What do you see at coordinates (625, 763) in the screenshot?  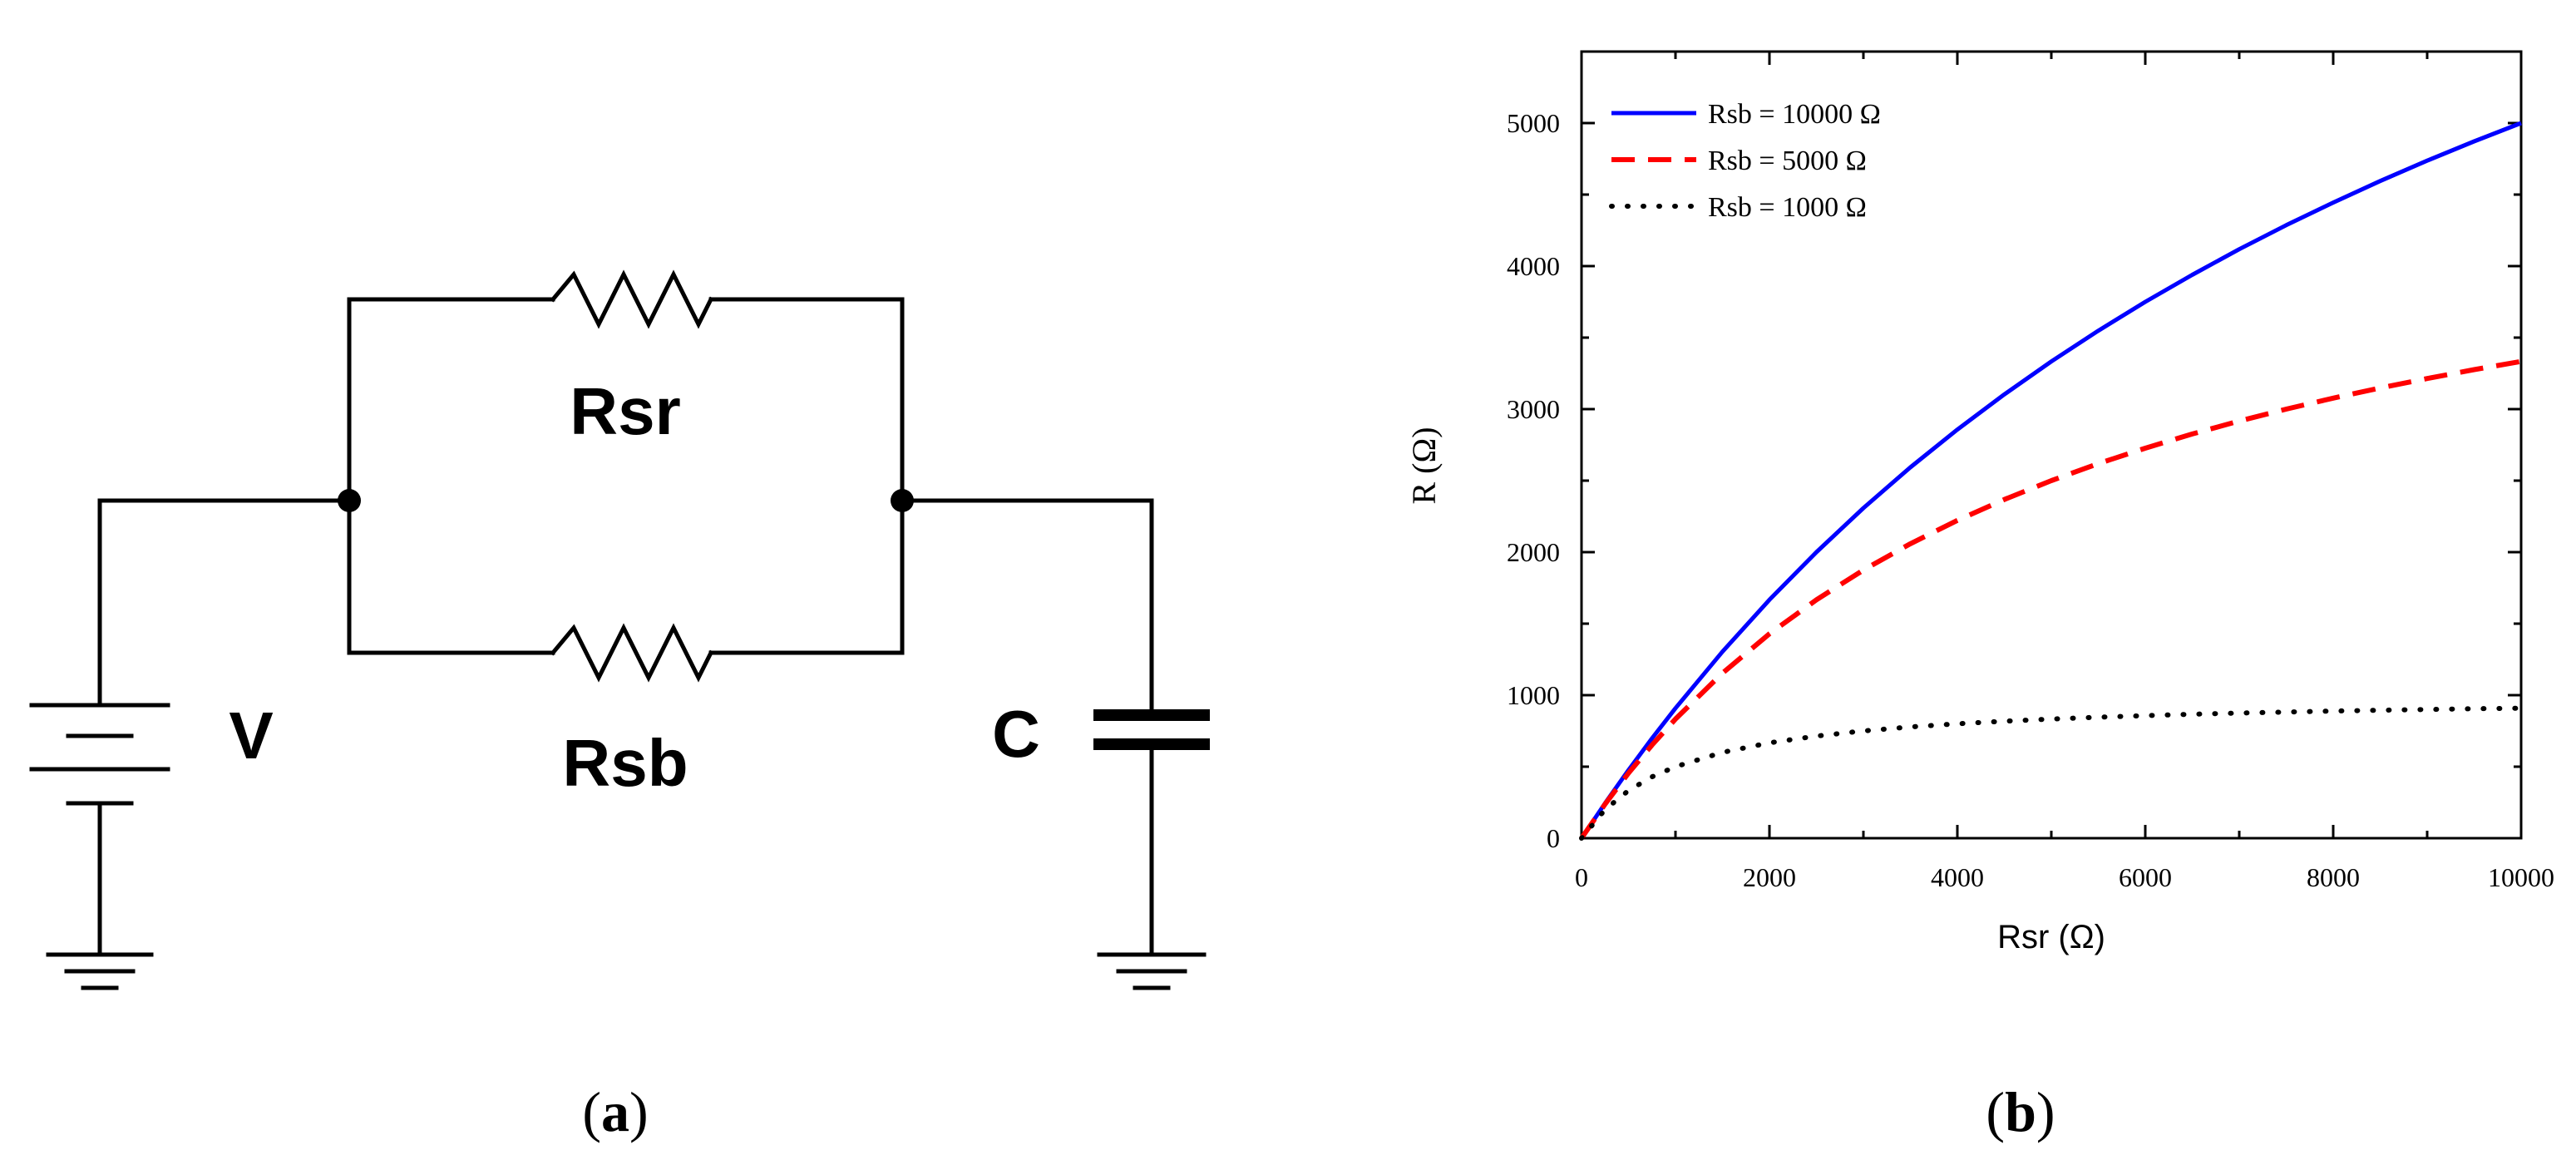 I see `label-rsb: Rsb` at bounding box center [625, 763].